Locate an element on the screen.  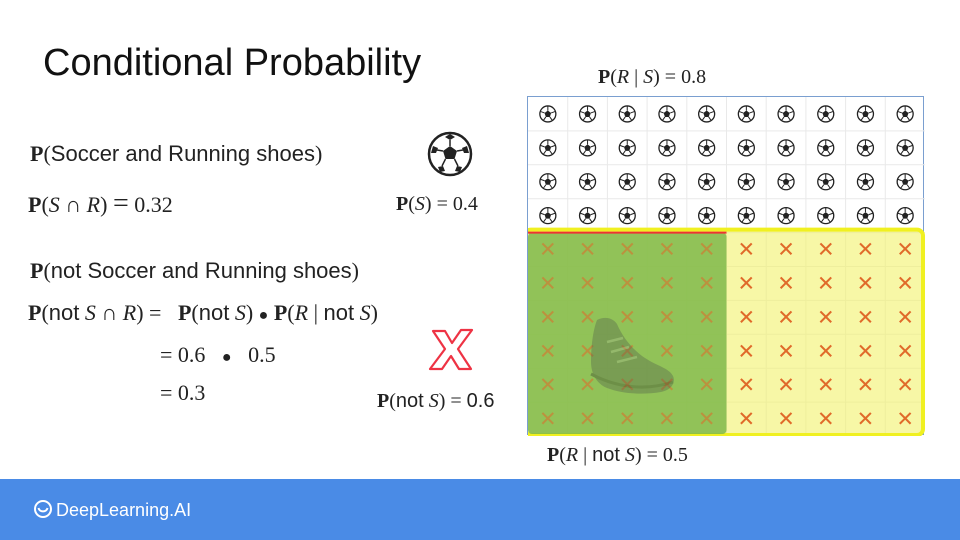
not-soccer-running-region is located at coordinates (627, 333).